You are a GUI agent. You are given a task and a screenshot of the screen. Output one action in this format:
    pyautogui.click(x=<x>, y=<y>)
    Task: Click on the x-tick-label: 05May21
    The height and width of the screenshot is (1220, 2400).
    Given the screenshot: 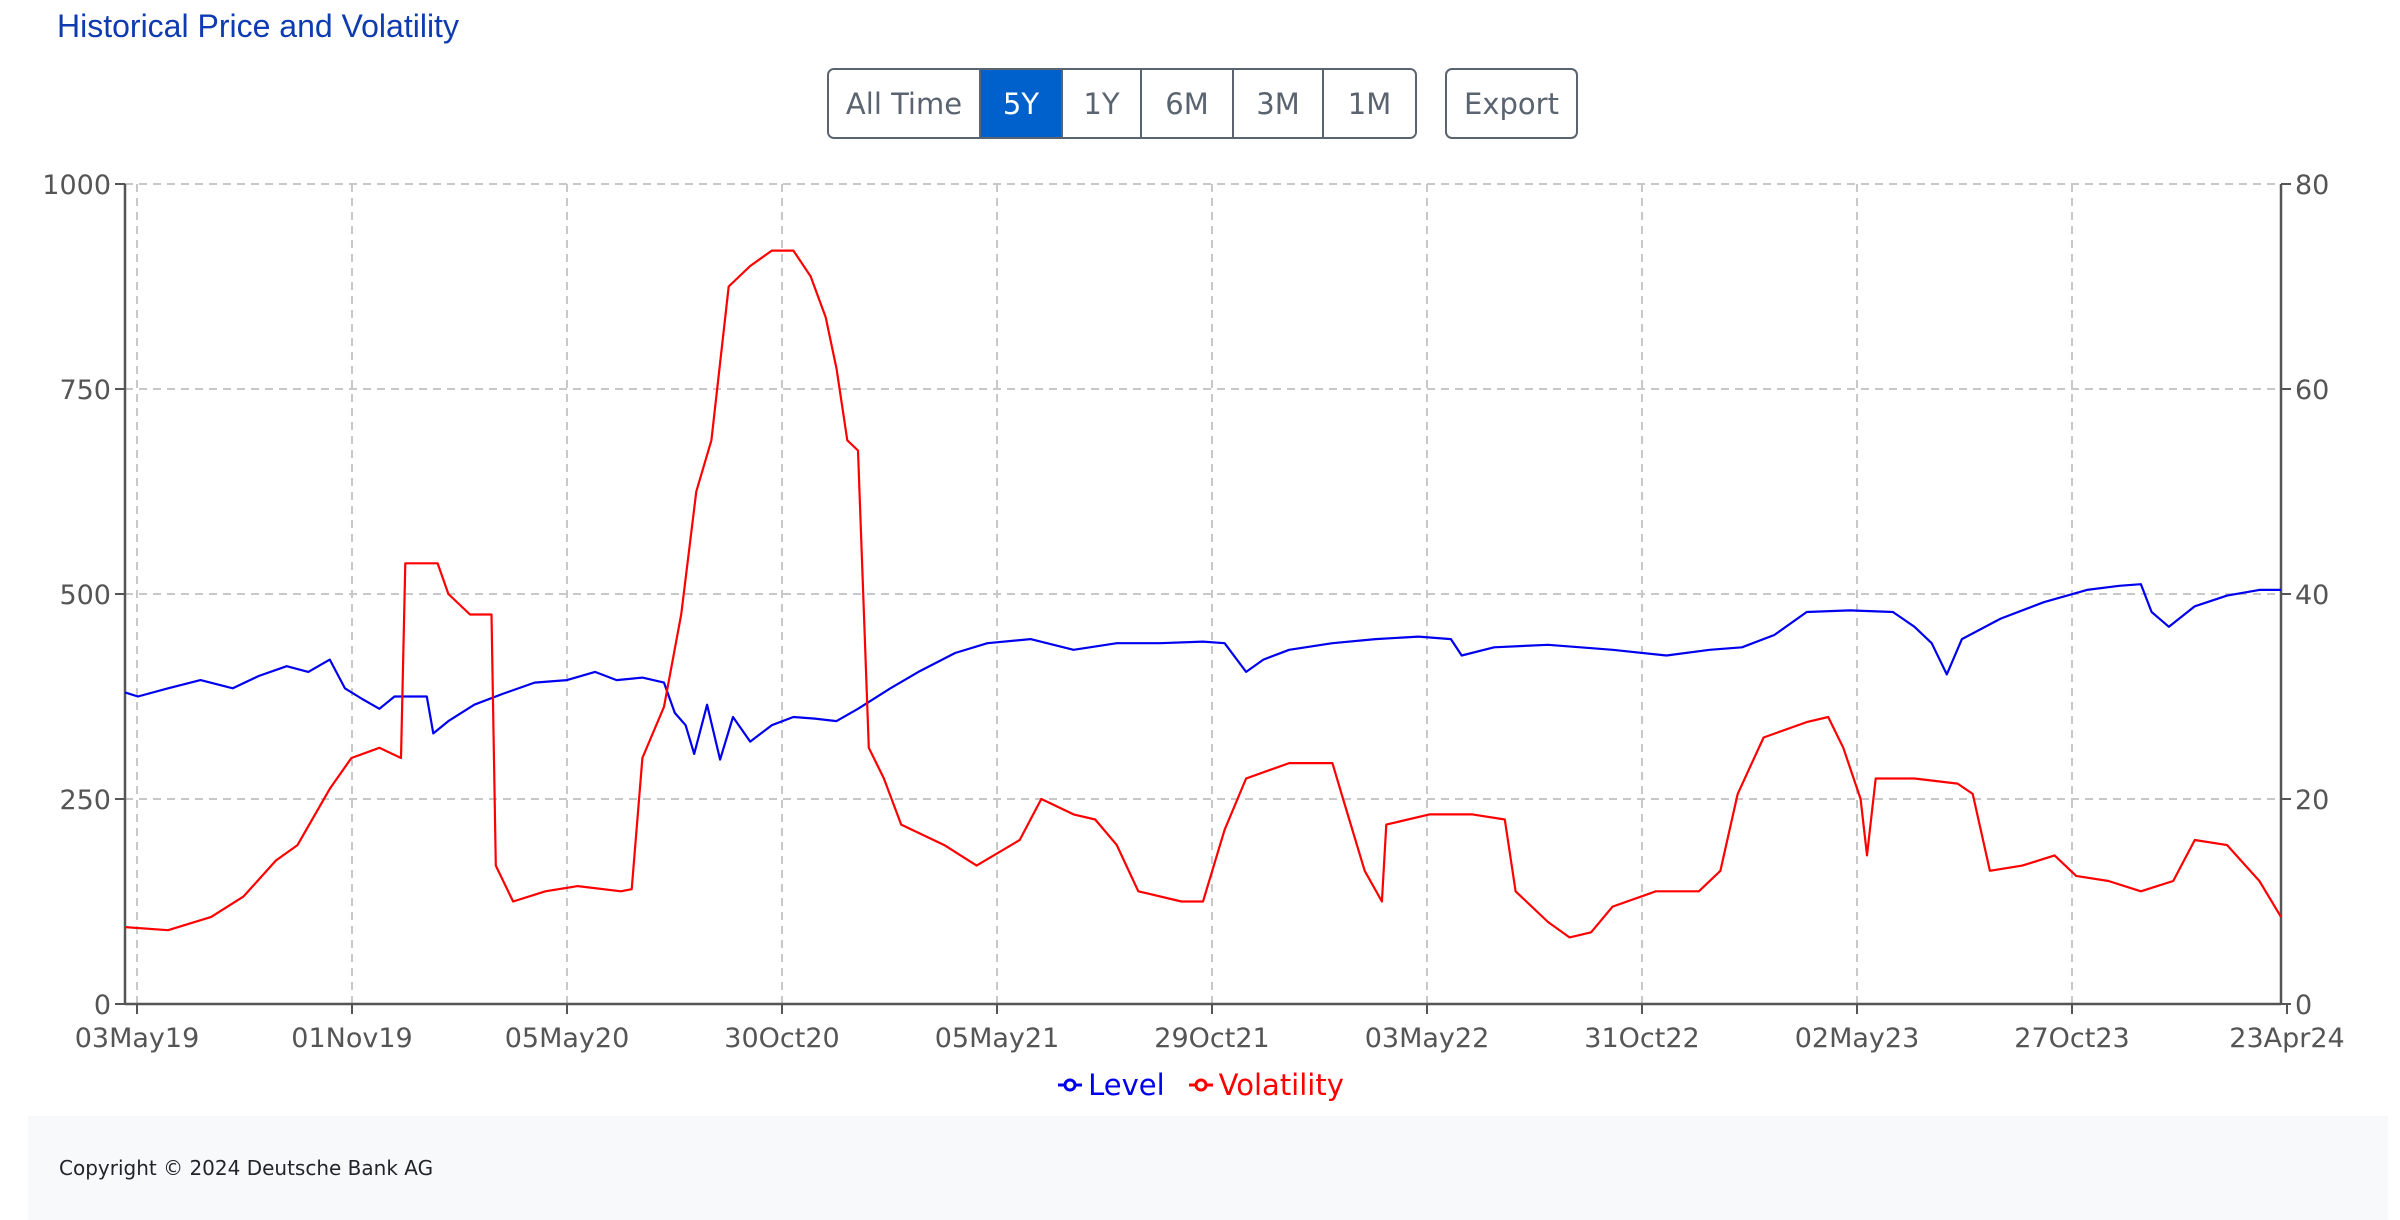 What is the action you would take?
    pyautogui.click(x=997, y=1038)
    